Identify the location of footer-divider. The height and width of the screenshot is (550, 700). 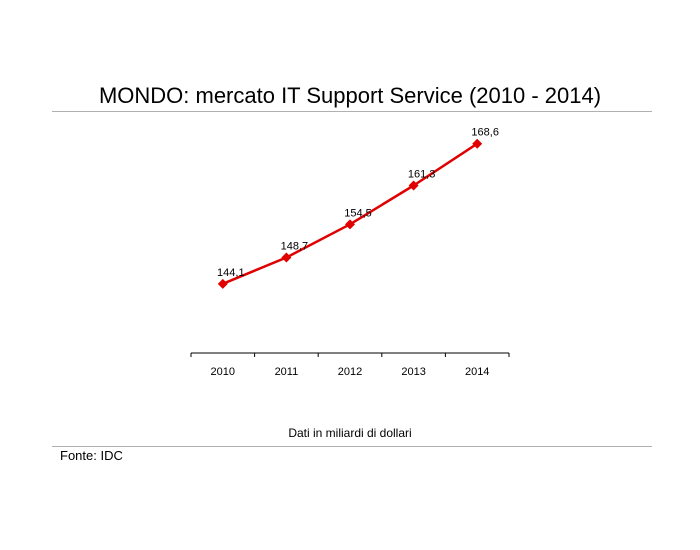
(352, 446).